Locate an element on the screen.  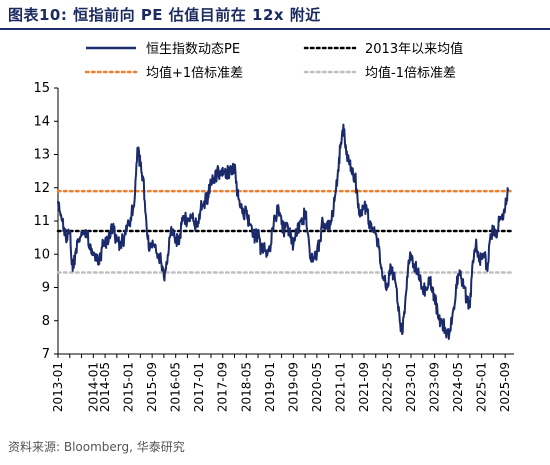
legend-label-3: 均值-1倍标准差 is located at coordinates (410, 73).